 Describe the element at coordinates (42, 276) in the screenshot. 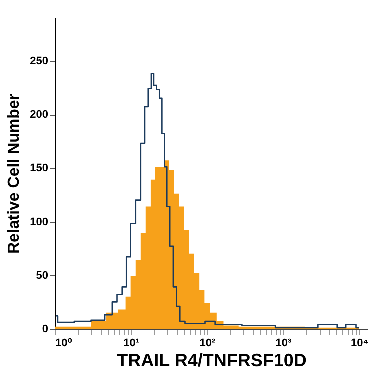

I see `y-tick-label: 50` at that location.